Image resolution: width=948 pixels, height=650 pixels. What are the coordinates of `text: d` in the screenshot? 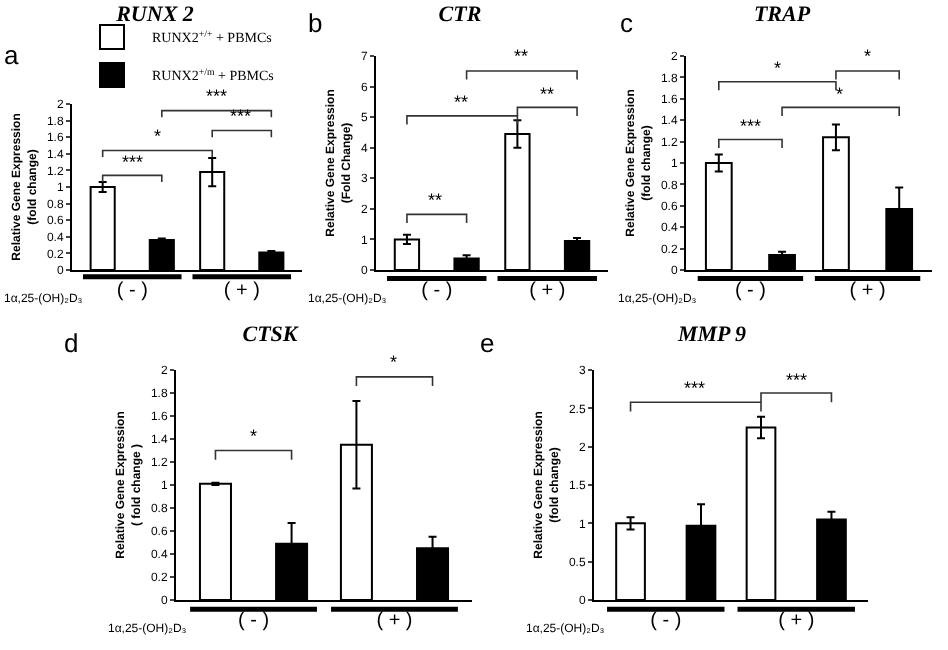 It's located at (71, 343).